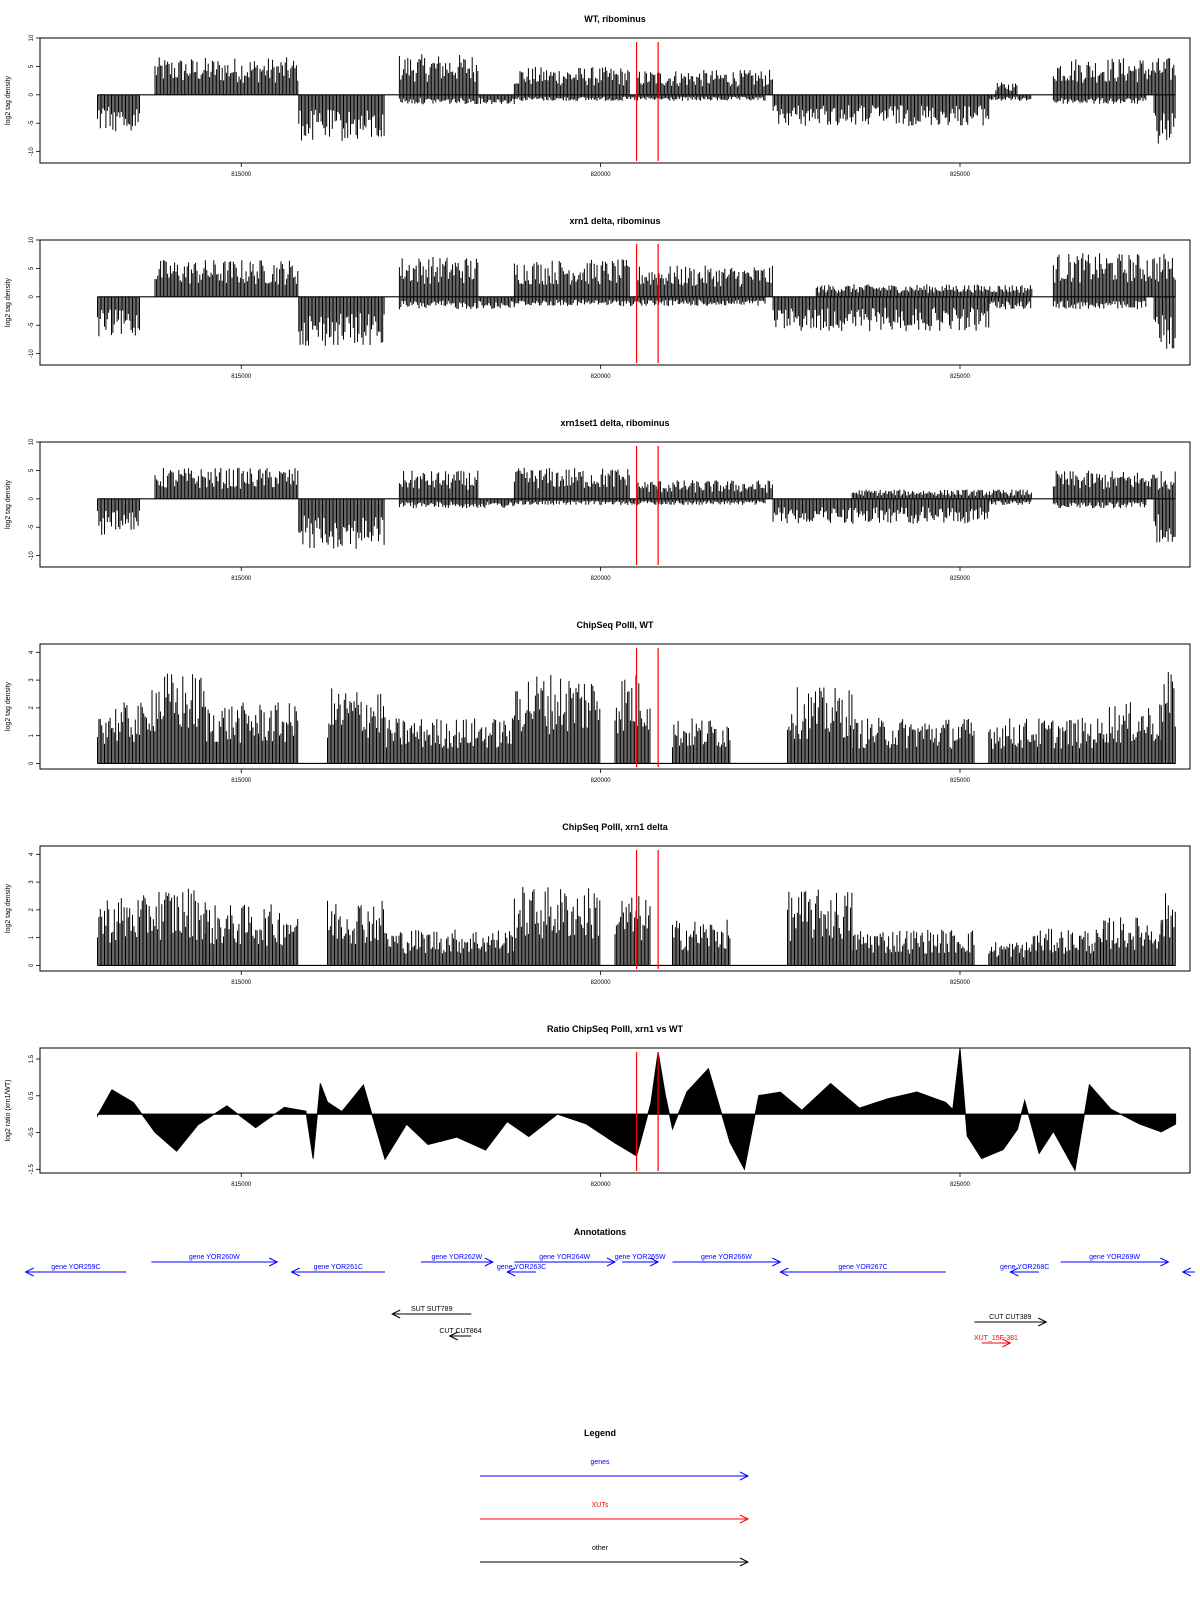 Image resolution: width=1200 pixels, height=1600 pixels. Describe the element at coordinates (640, 1257) in the screenshot. I see `annotation-label: gene YOR265W` at that location.